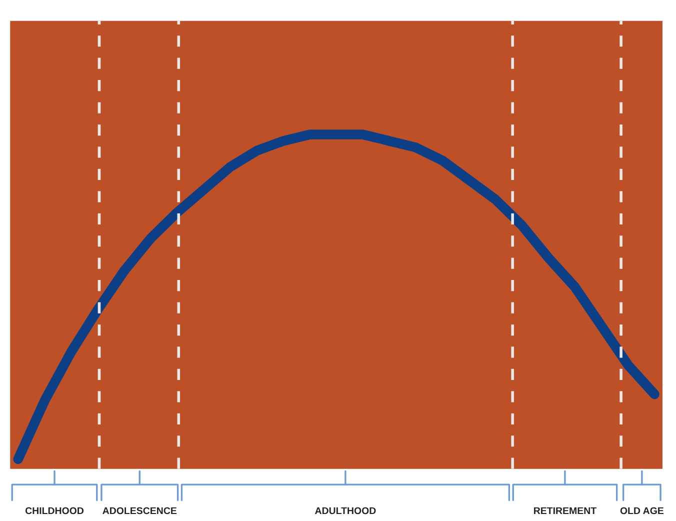  What do you see at coordinates (565, 510) in the screenshot?
I see `text: RETIREMENT` at bounding box center [565, 510].